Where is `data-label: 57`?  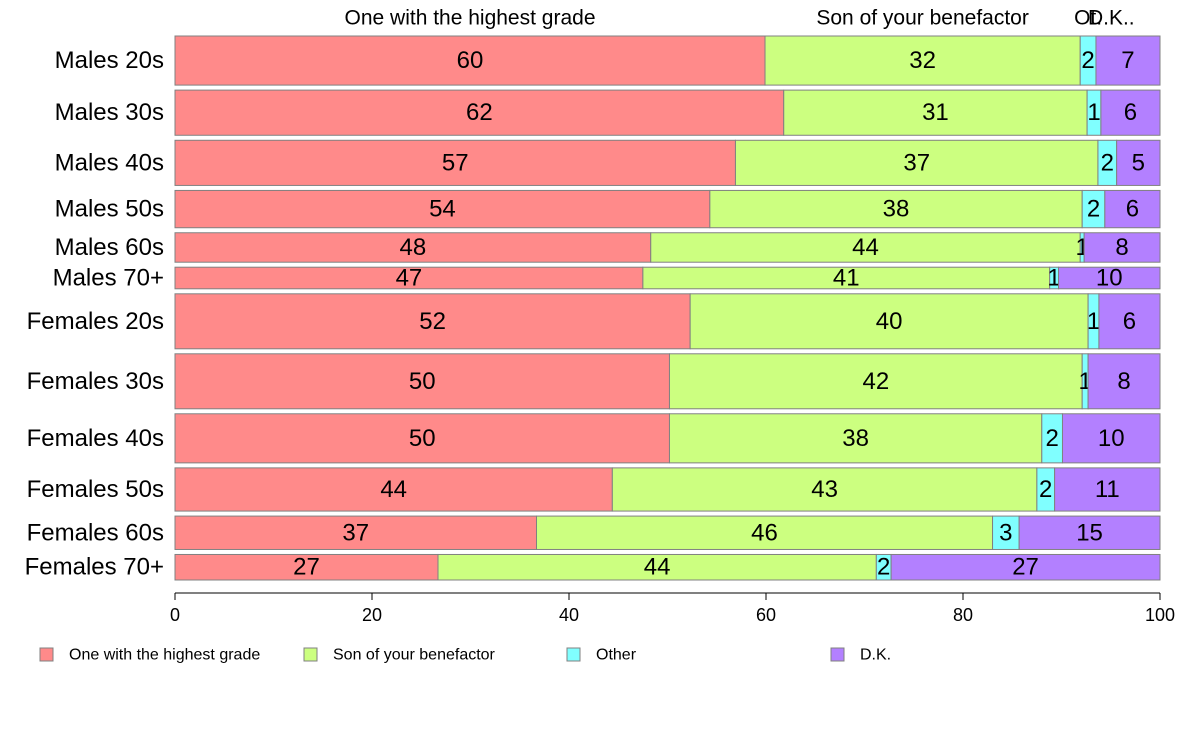
data-label: 57 is located at coordinates (455, 162).